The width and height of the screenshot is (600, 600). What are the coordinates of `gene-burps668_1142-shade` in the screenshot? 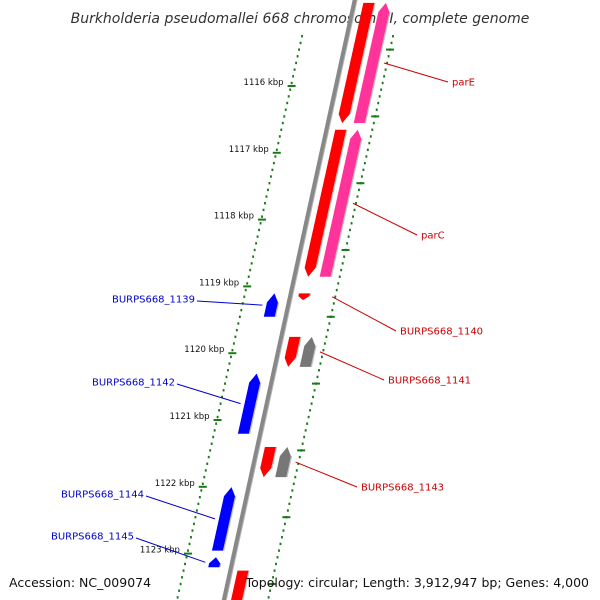 It's located at (255, 408).